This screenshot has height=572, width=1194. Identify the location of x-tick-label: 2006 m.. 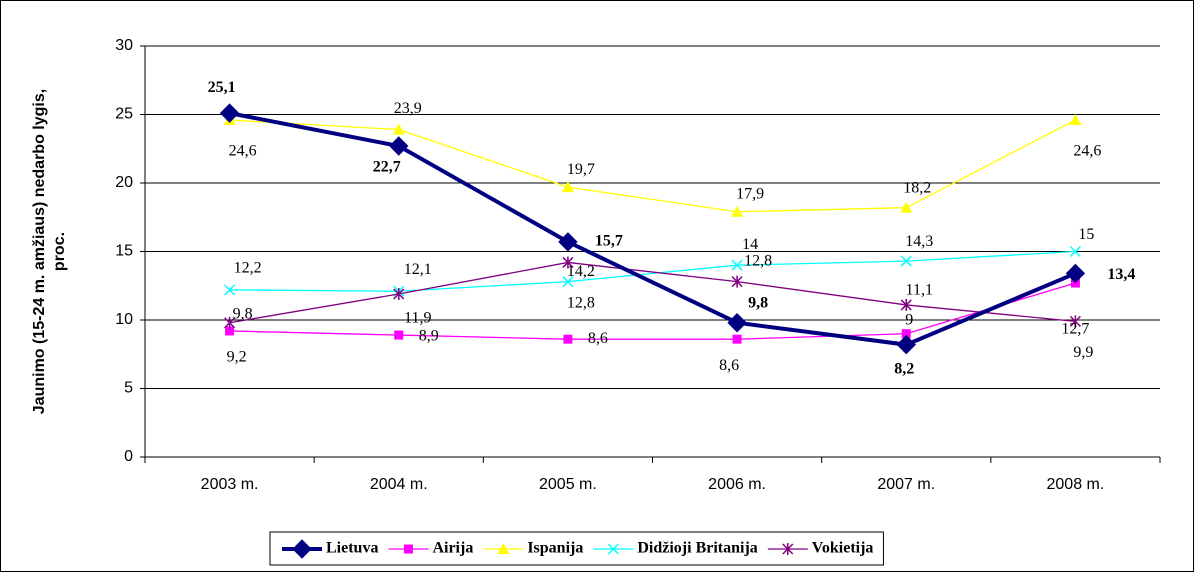
(737, 484).